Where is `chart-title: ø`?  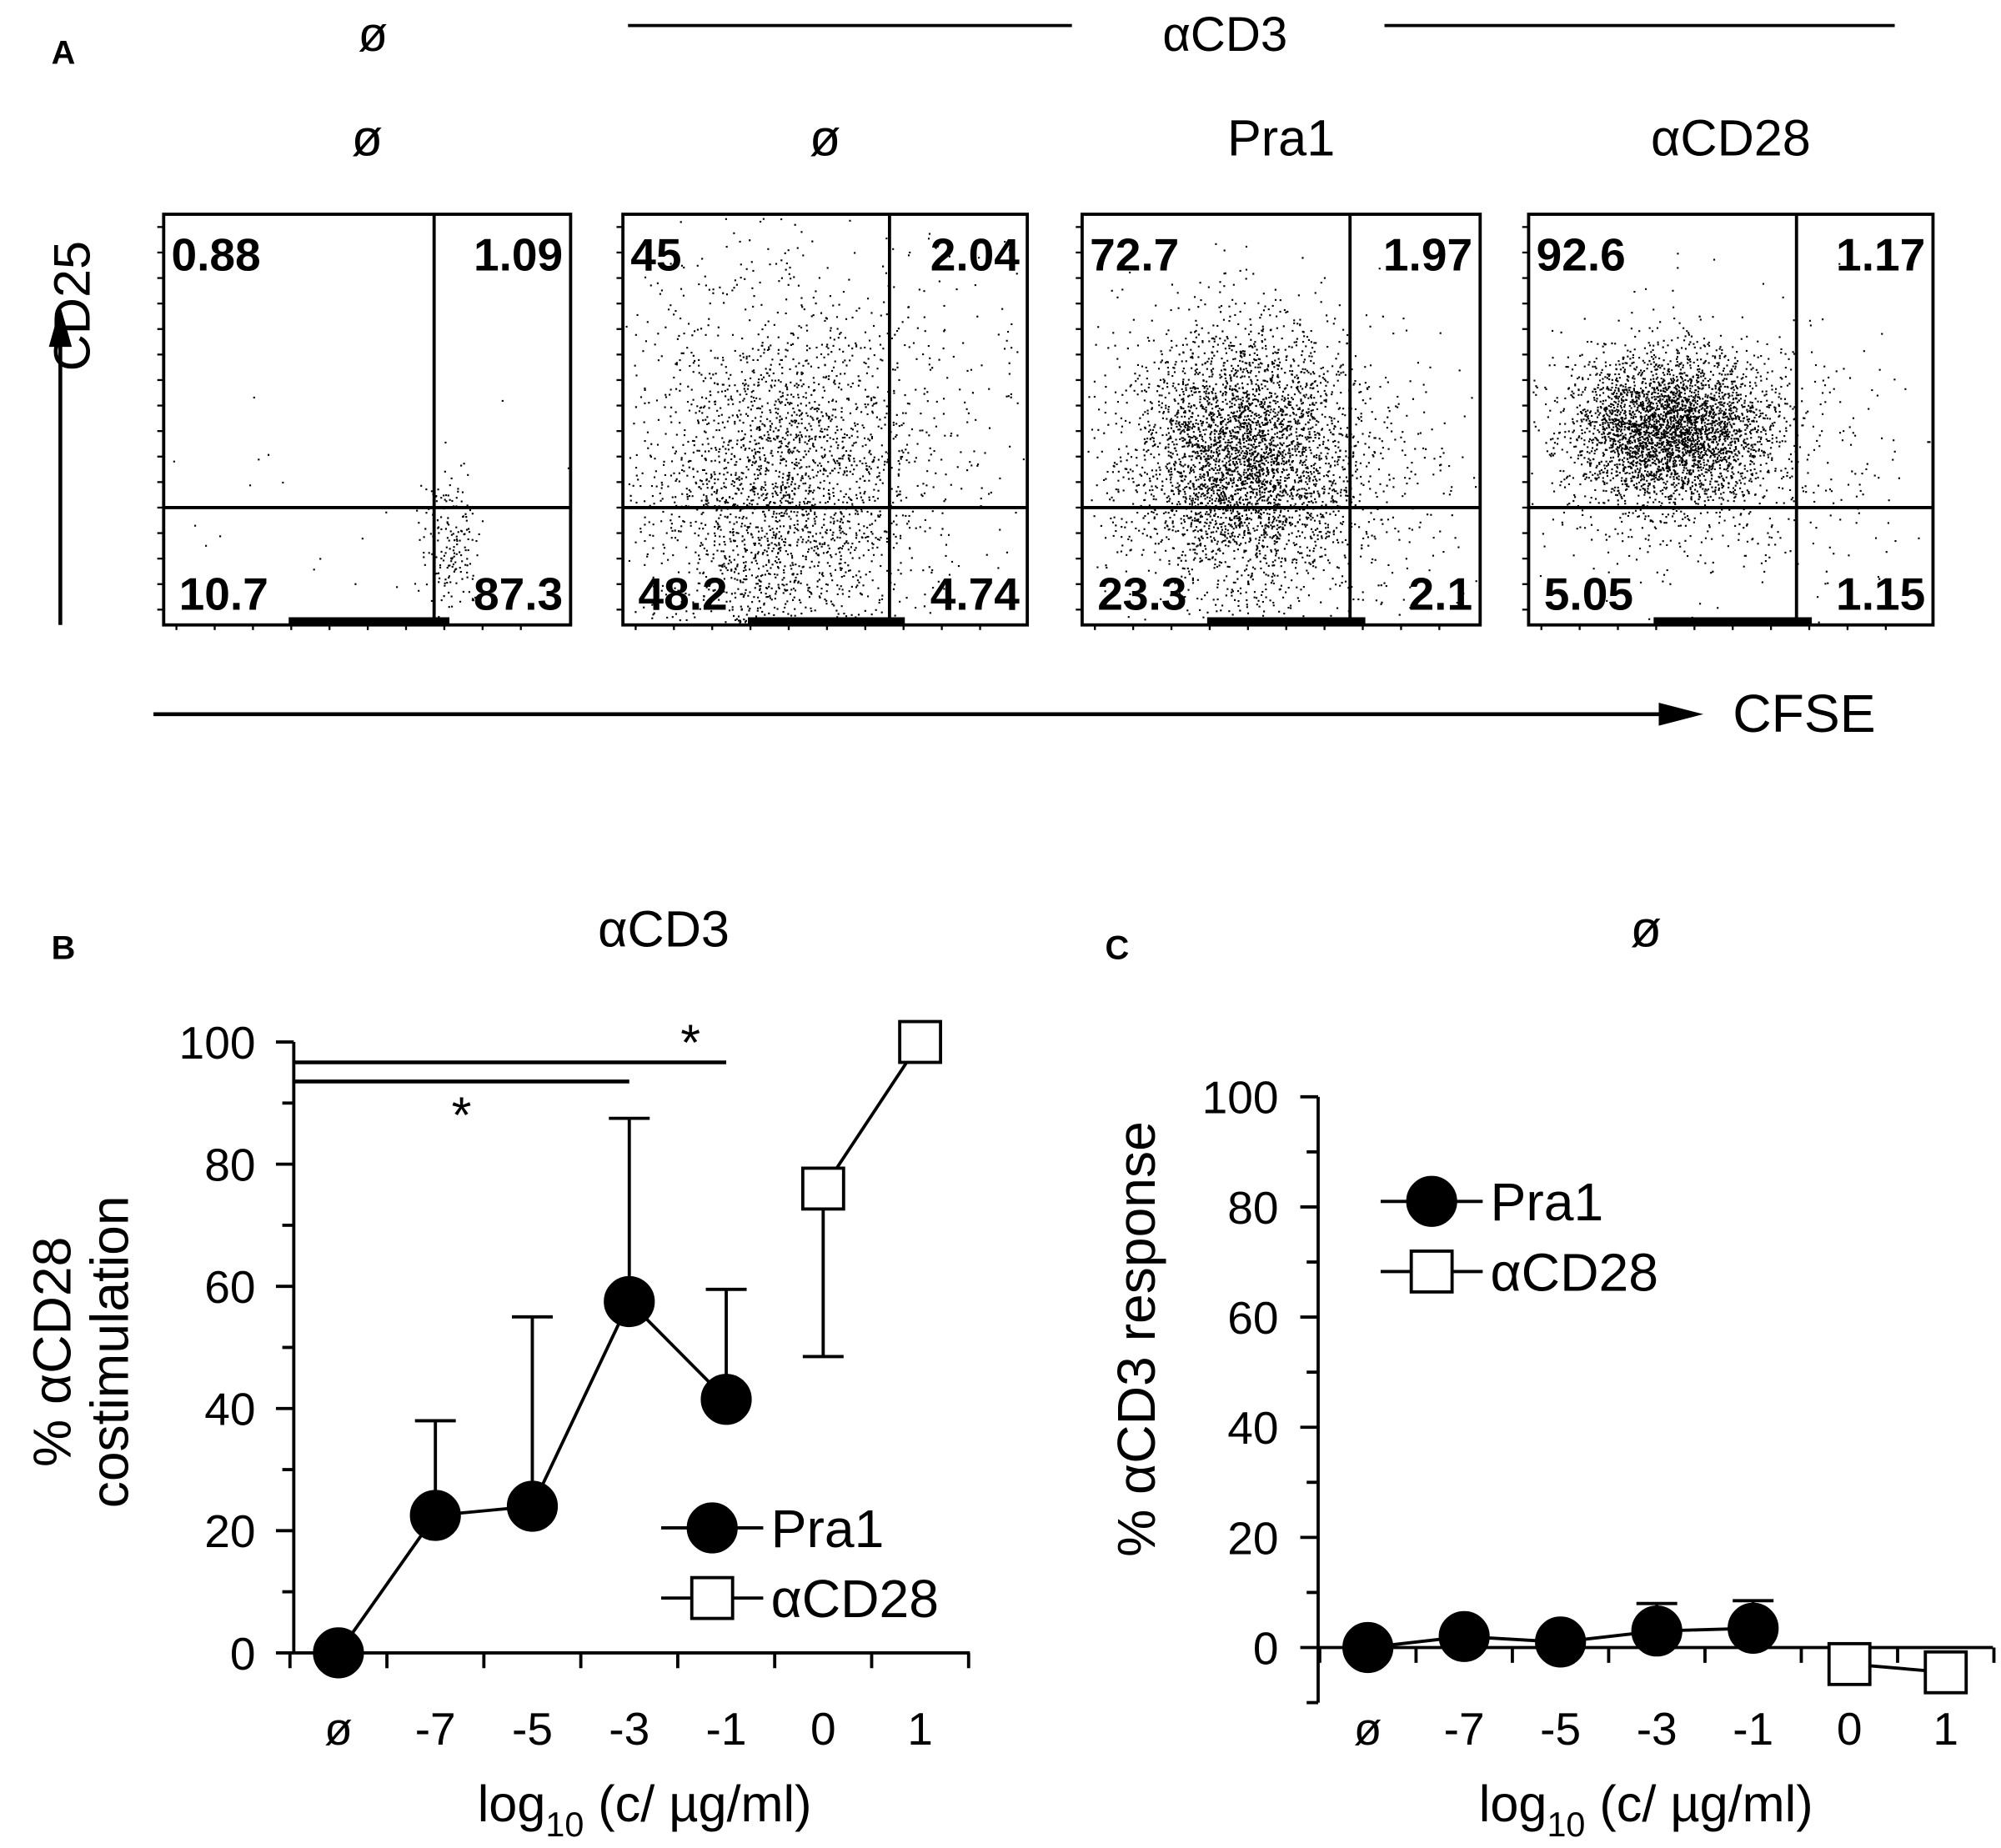
chart-title: ø is located at coordinates (1646, 928).